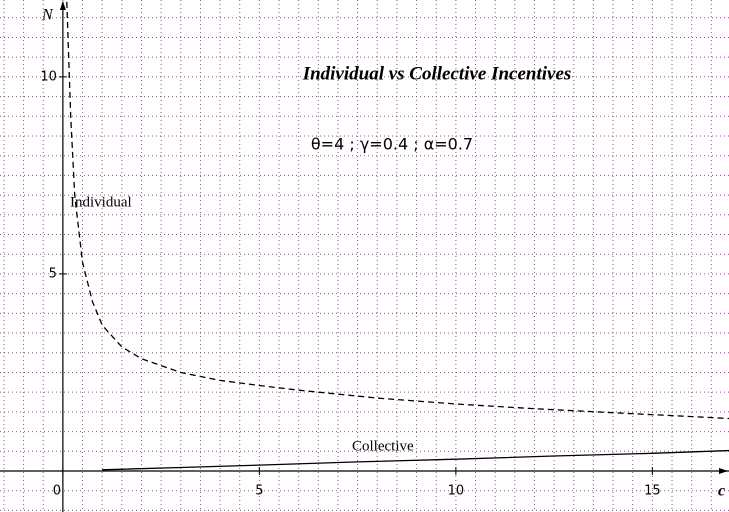  I want to click on chart-title: Individual vs Collective Incentives, so click(437, 73).